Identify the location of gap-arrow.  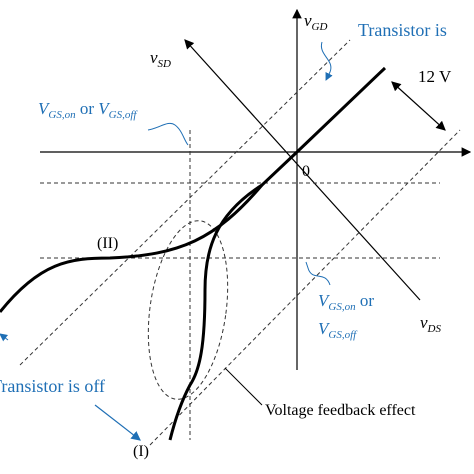
(418, 106).